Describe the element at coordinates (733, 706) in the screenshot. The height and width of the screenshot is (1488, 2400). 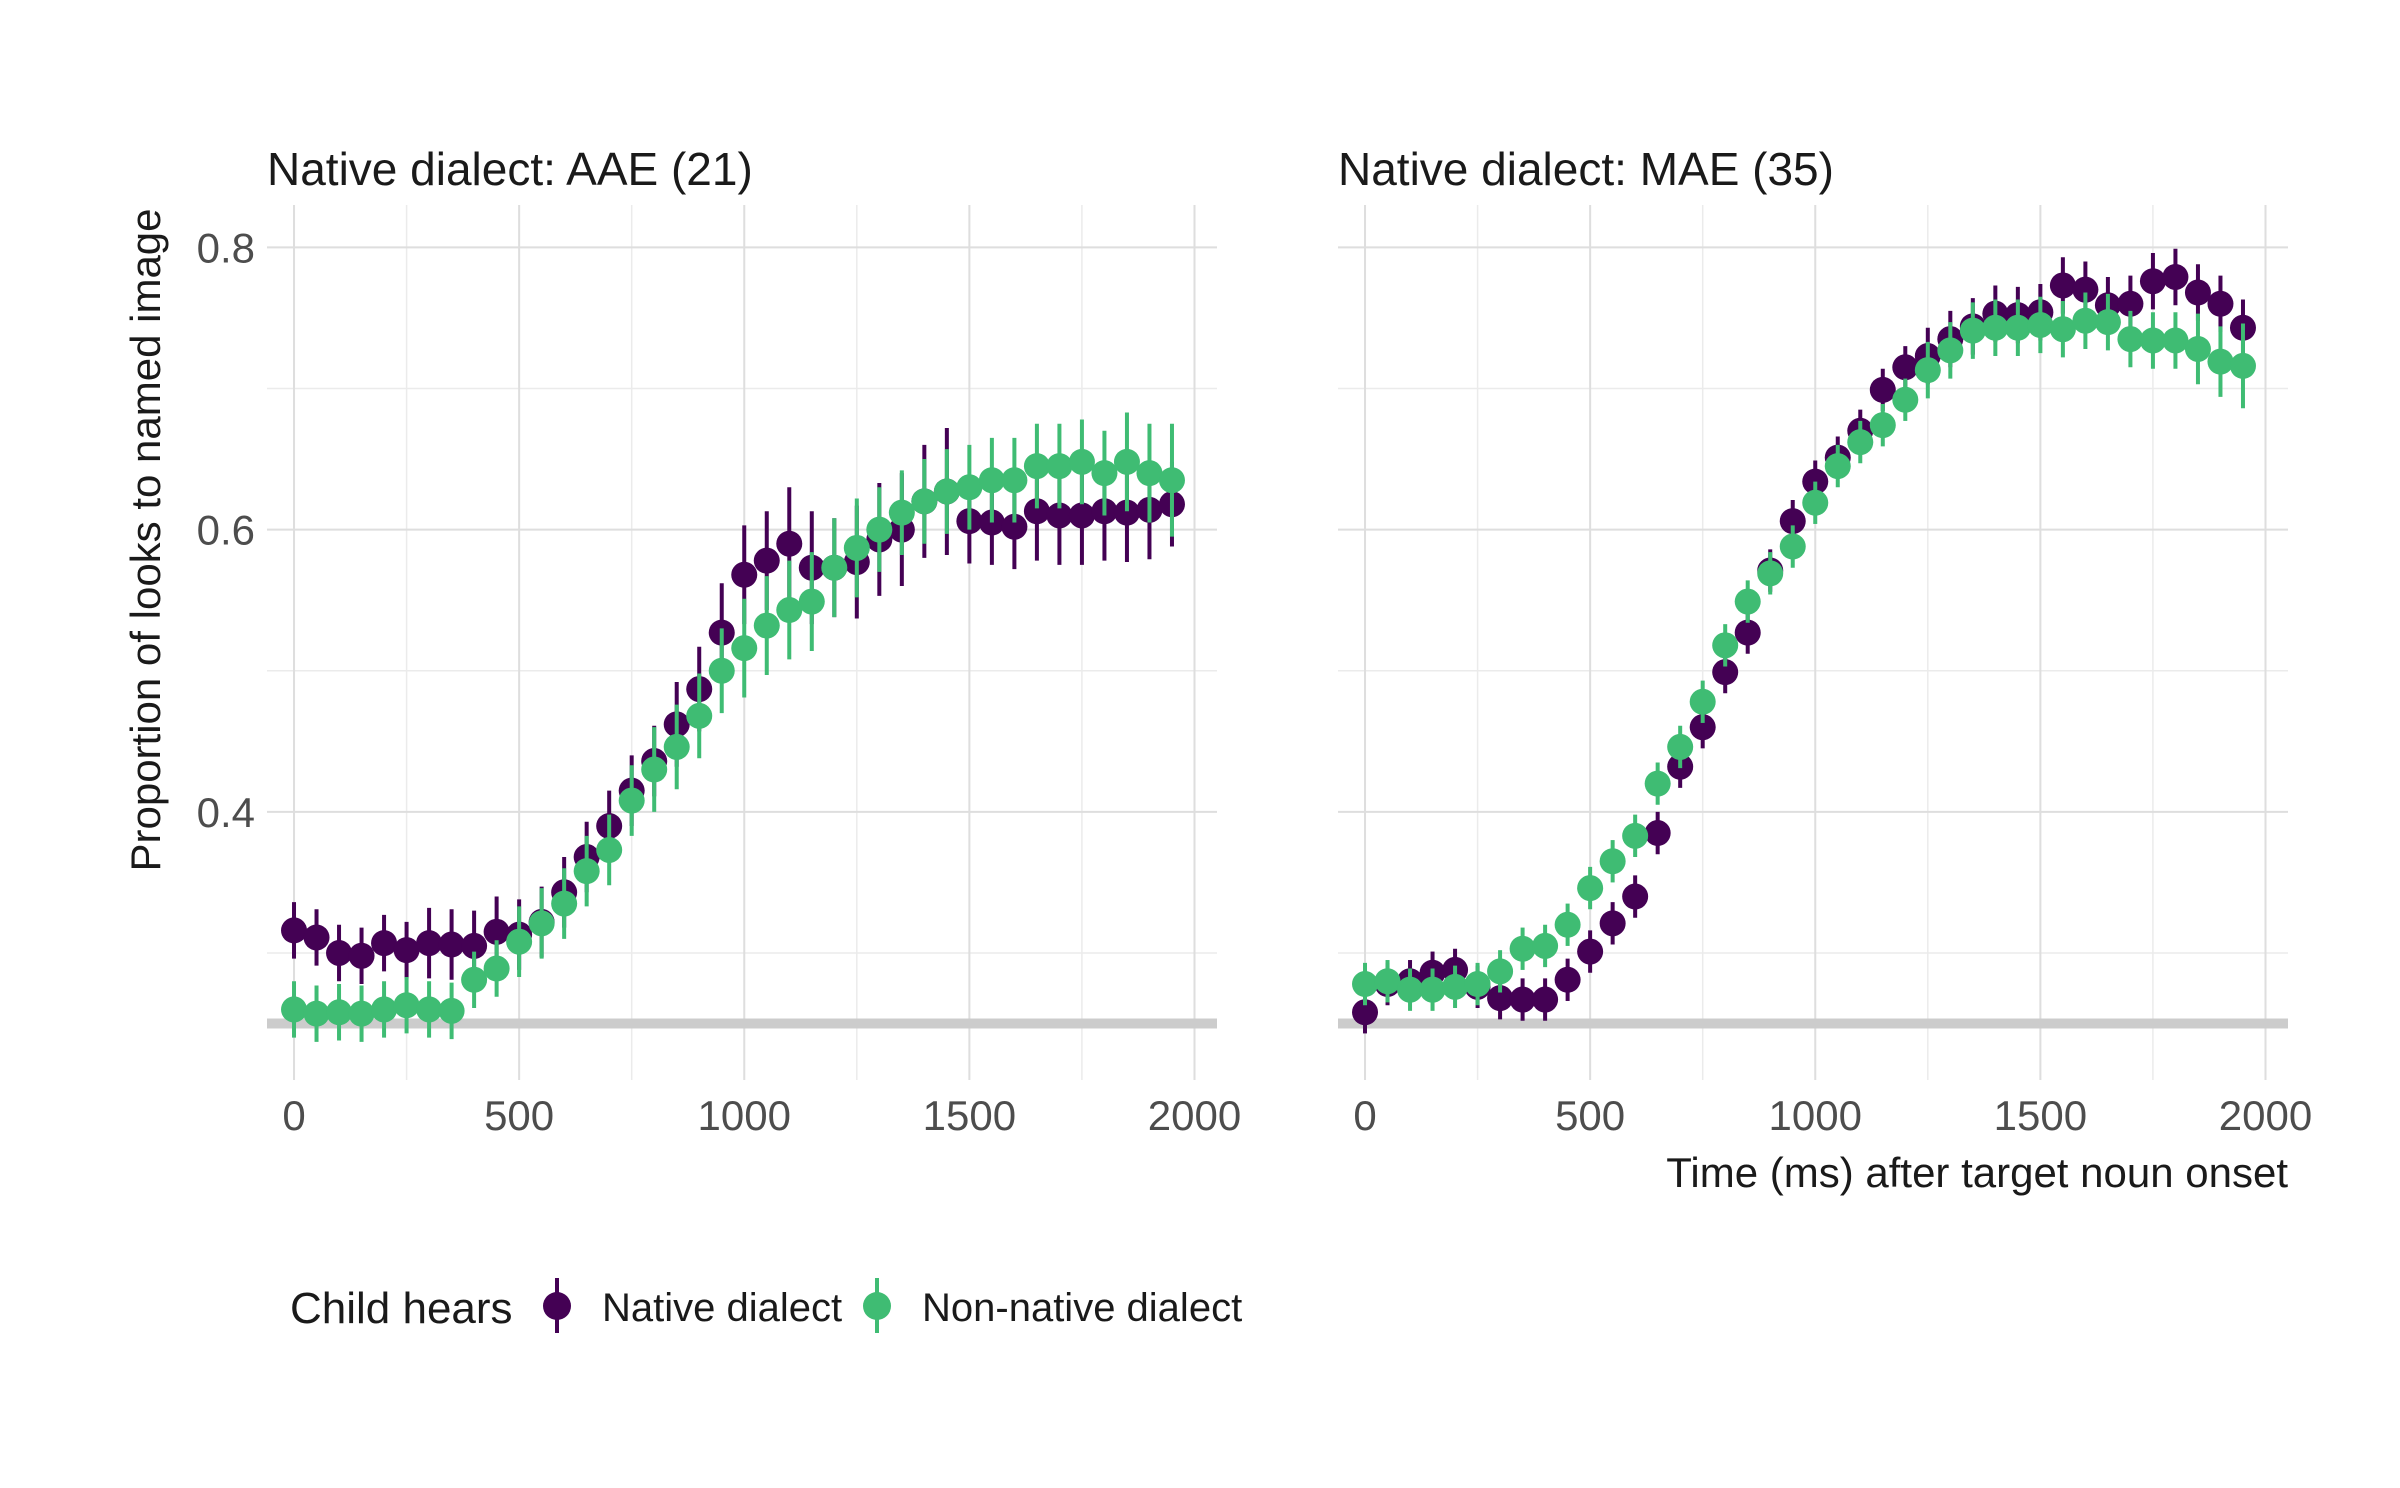
I see `series-native` at that location.